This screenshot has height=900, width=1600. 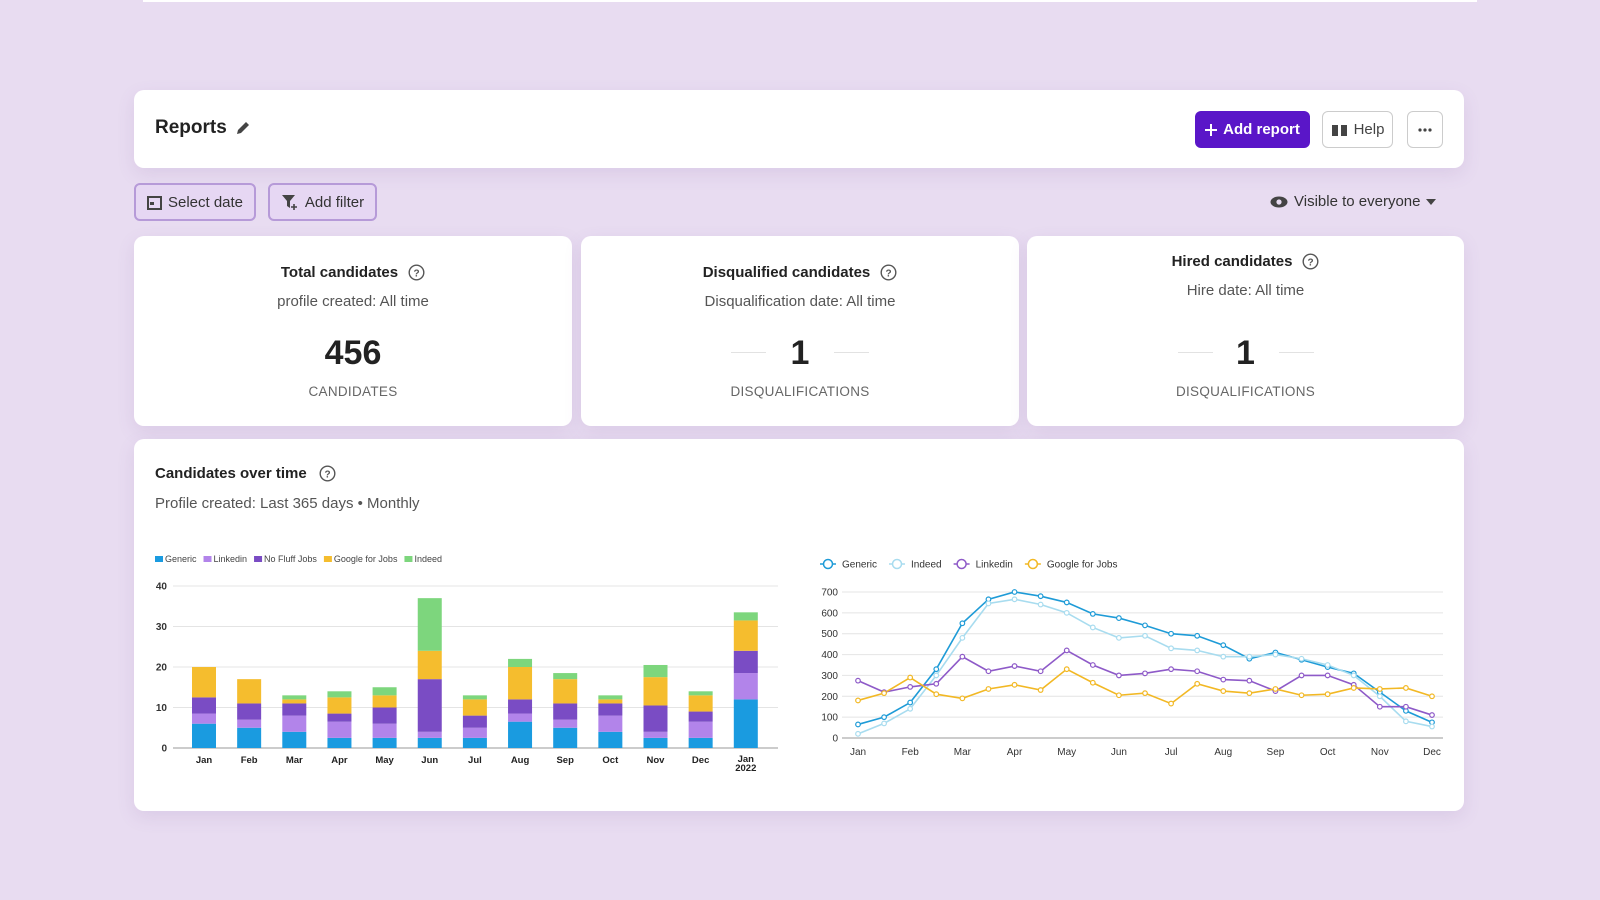 I want to click on card-title-row: Disqualified candidates?, so click(x=800, y=272).